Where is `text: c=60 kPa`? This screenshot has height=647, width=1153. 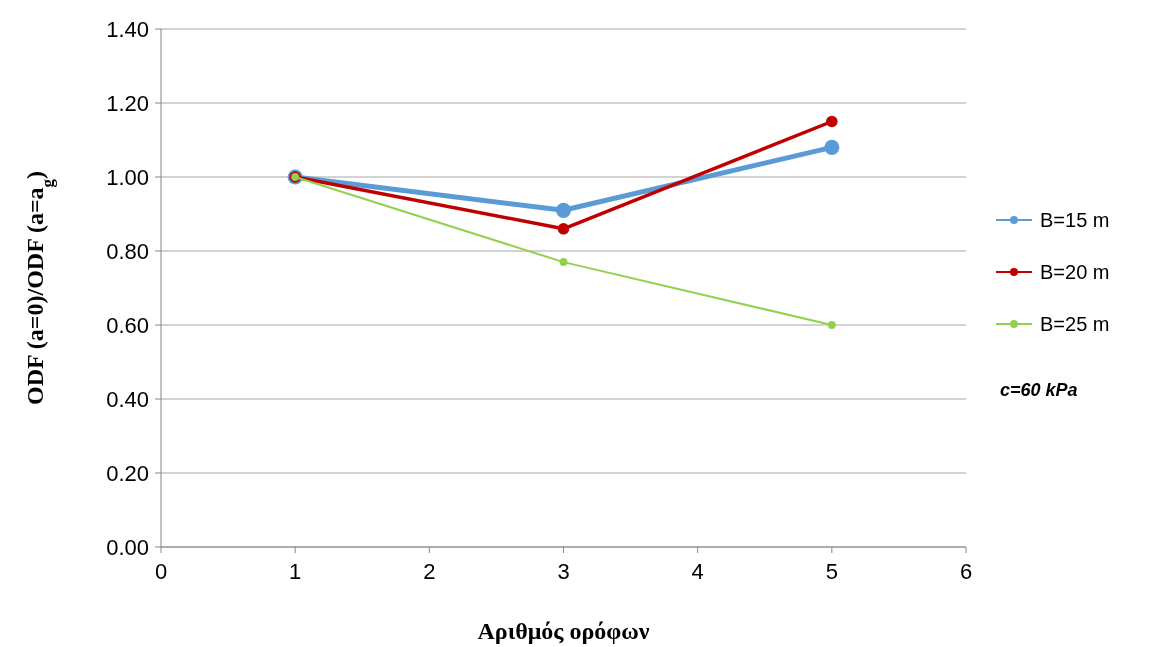 text: c=60 kPa is located at coordinates (1039, 390).